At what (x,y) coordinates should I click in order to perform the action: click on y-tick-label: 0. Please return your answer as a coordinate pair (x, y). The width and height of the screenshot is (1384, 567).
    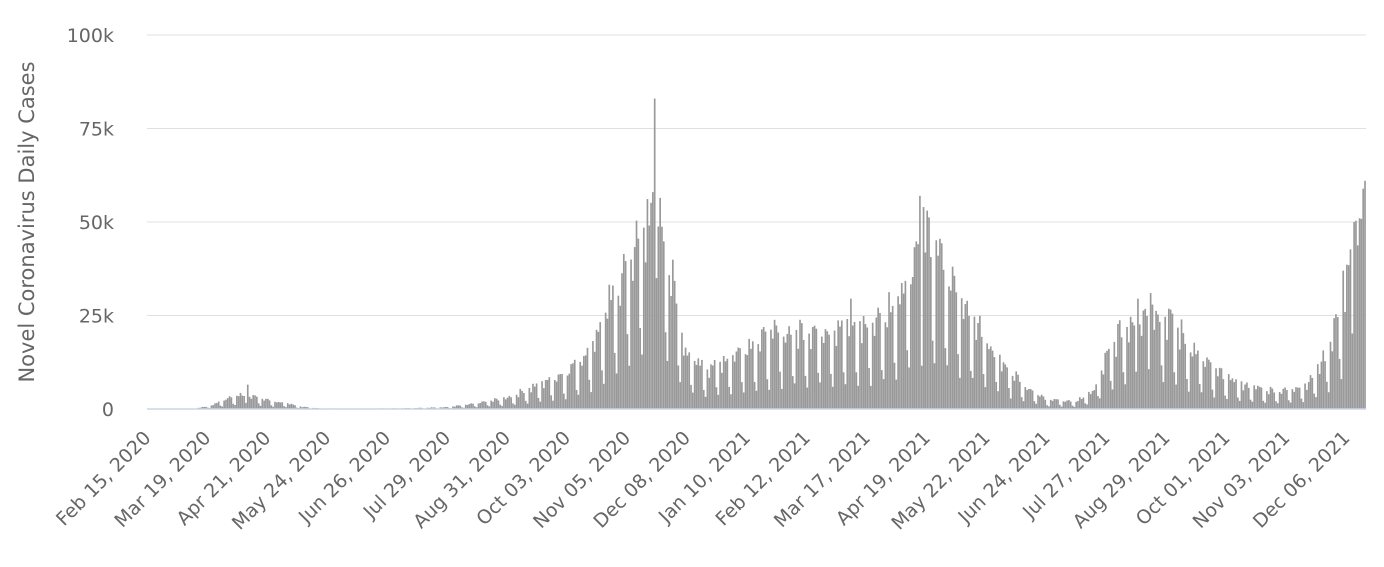
    Looking at the image, I should click on (108, 410).